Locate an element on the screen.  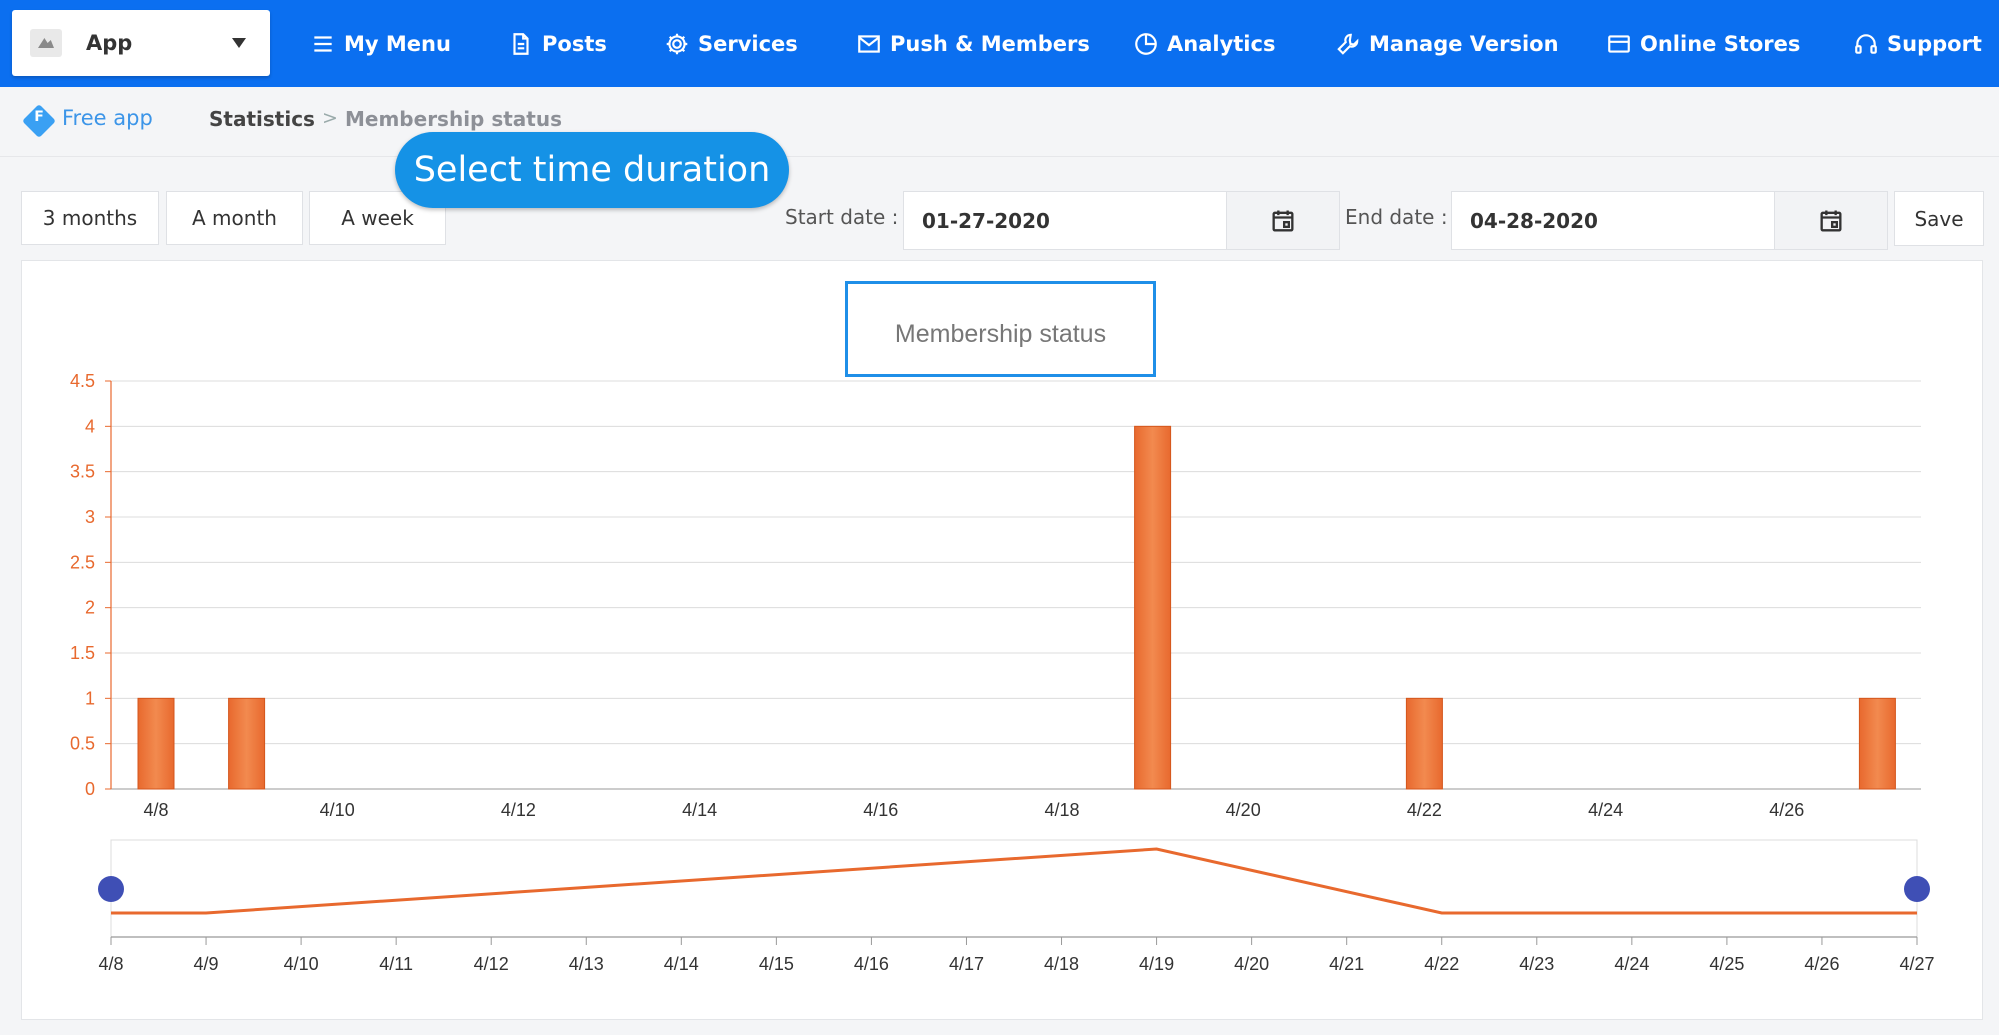
save-button: Save is located at coordinates (1939, 218).